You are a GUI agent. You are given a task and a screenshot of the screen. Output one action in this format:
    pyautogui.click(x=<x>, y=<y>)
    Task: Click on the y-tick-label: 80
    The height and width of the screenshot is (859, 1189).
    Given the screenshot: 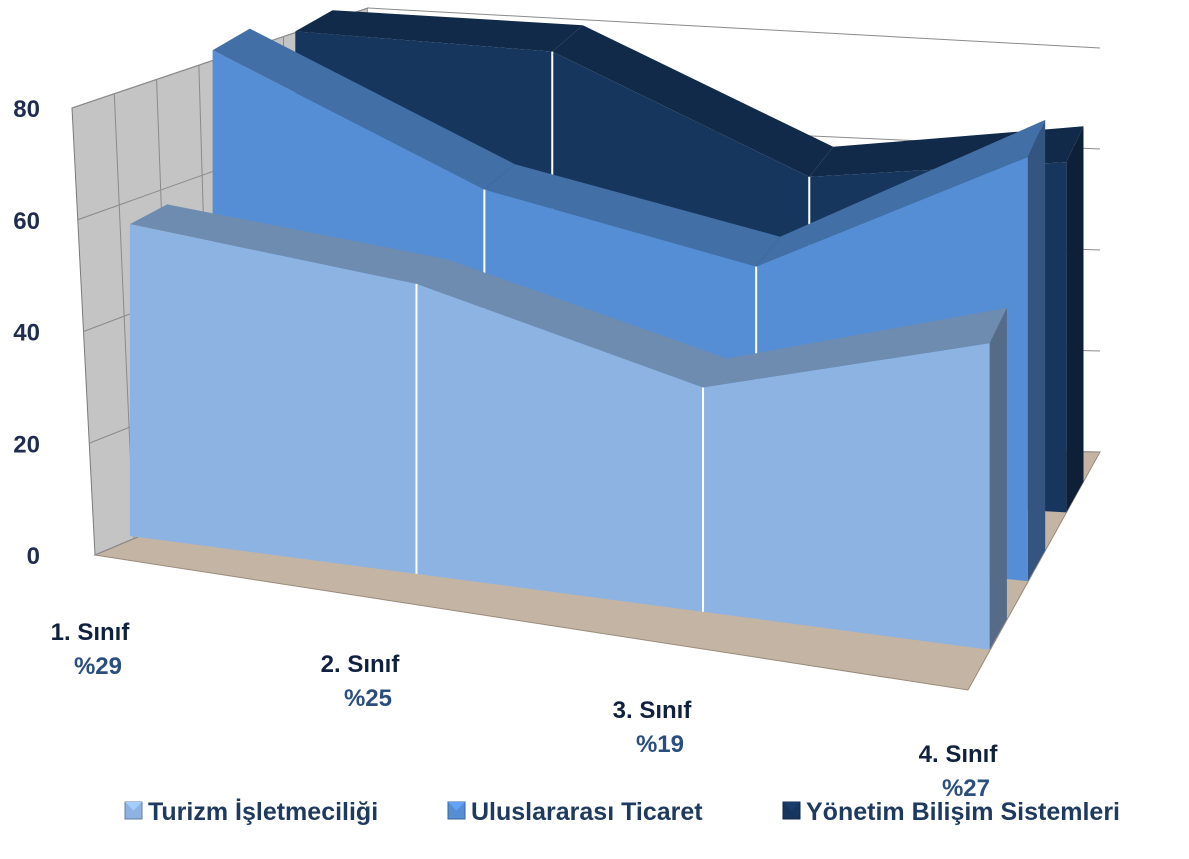 What is the action you would take?
    pyautogui.click(x=26, y=109)
    